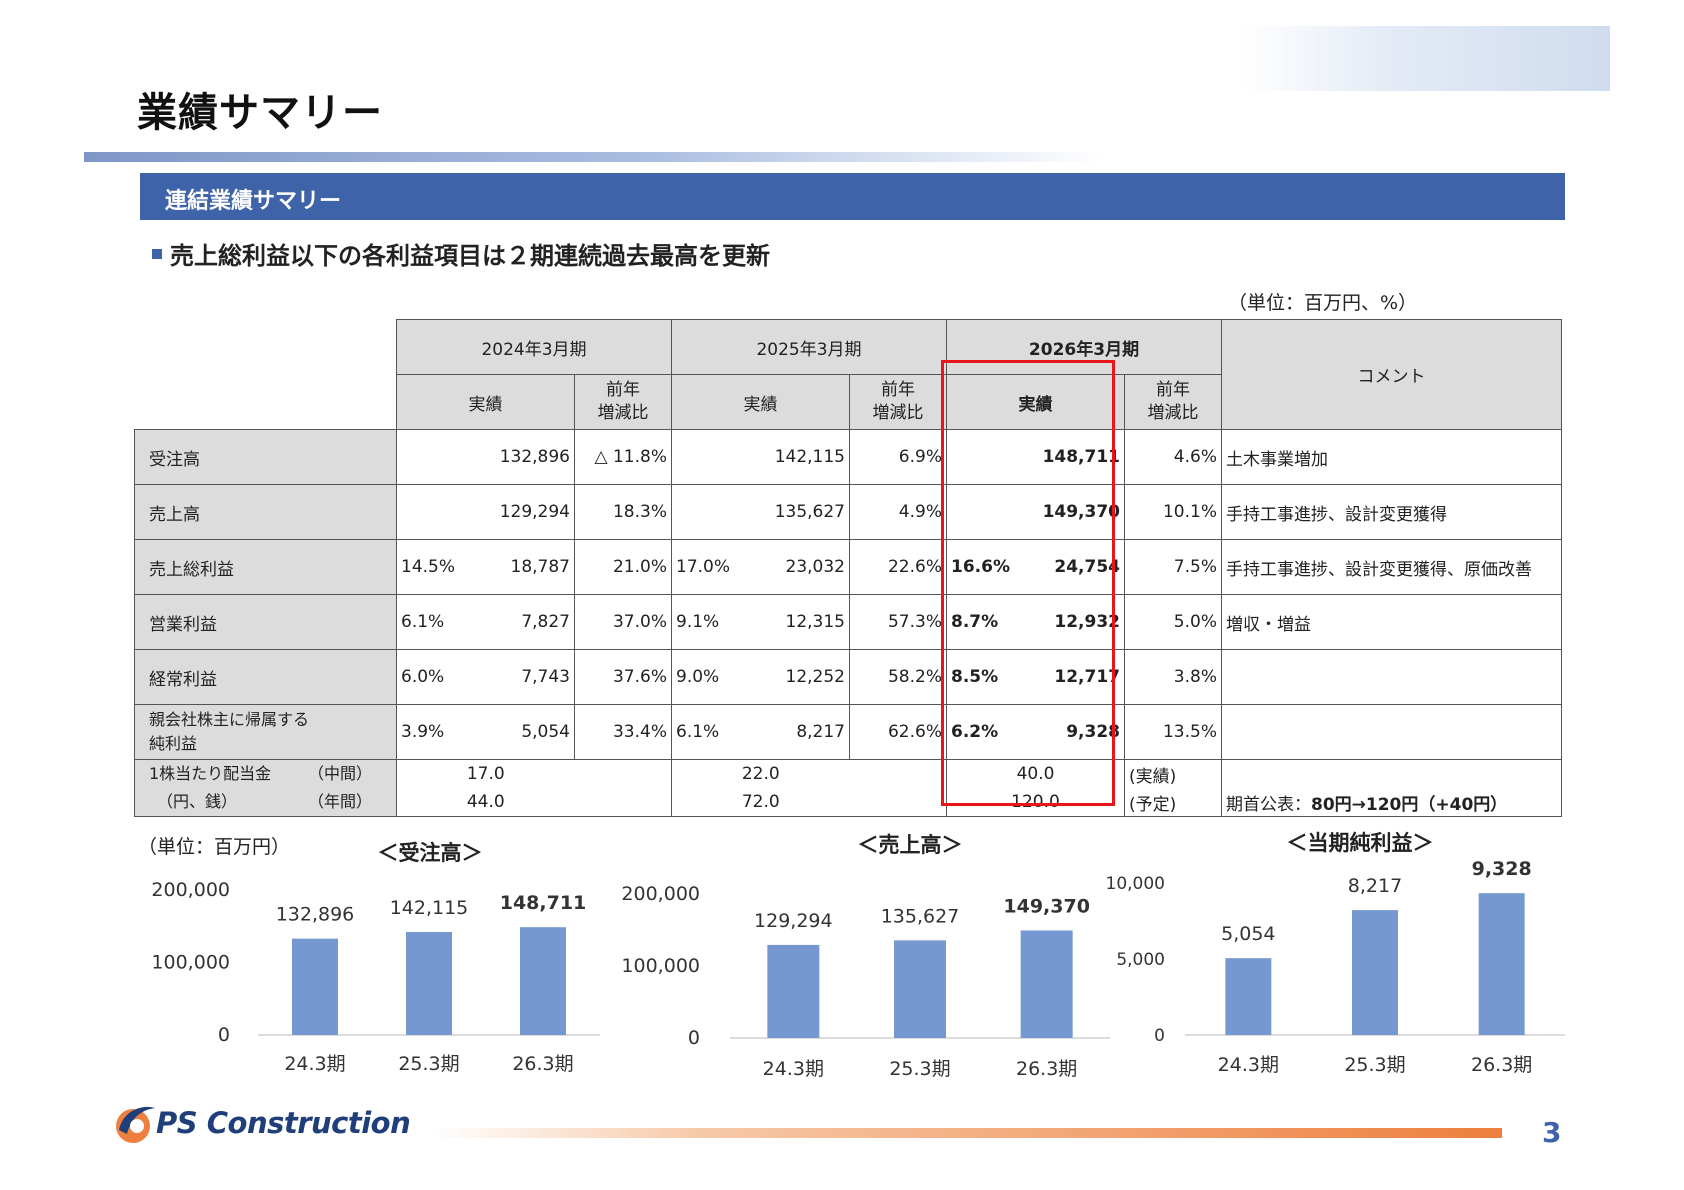 The width and height of the screenshot is (1684, 1190). I want to click on table-header-row: 2024年3月期 2025年3月期 2026年3月期 コメント, so click(848, 374).